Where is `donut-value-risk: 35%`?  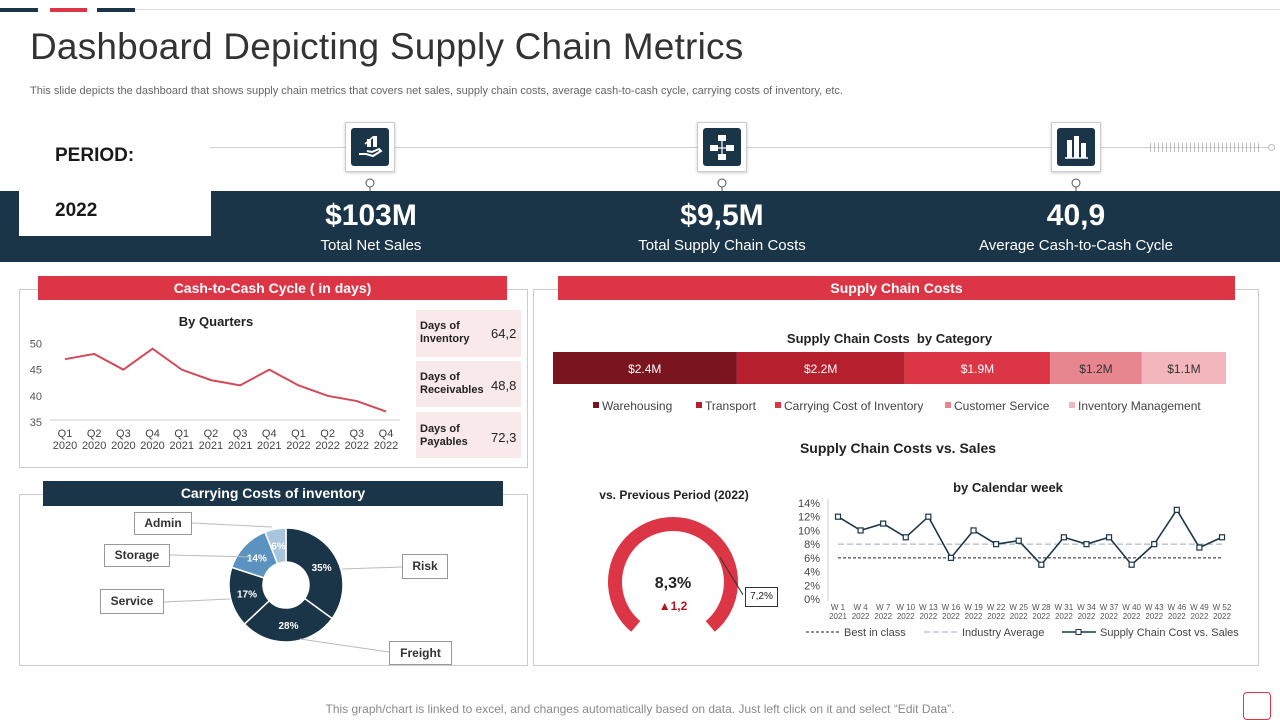 donut-value-risk: 35% is located at coordinates (322, 568).